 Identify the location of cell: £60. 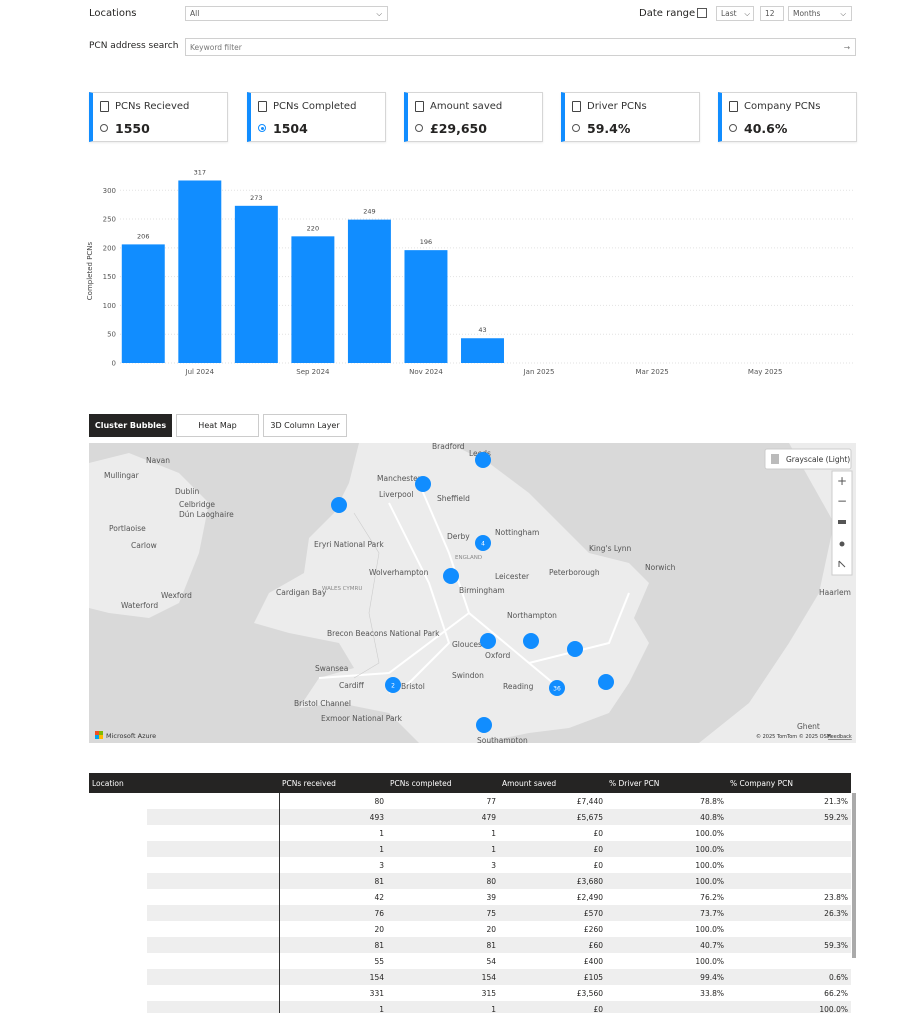
(552, 945).